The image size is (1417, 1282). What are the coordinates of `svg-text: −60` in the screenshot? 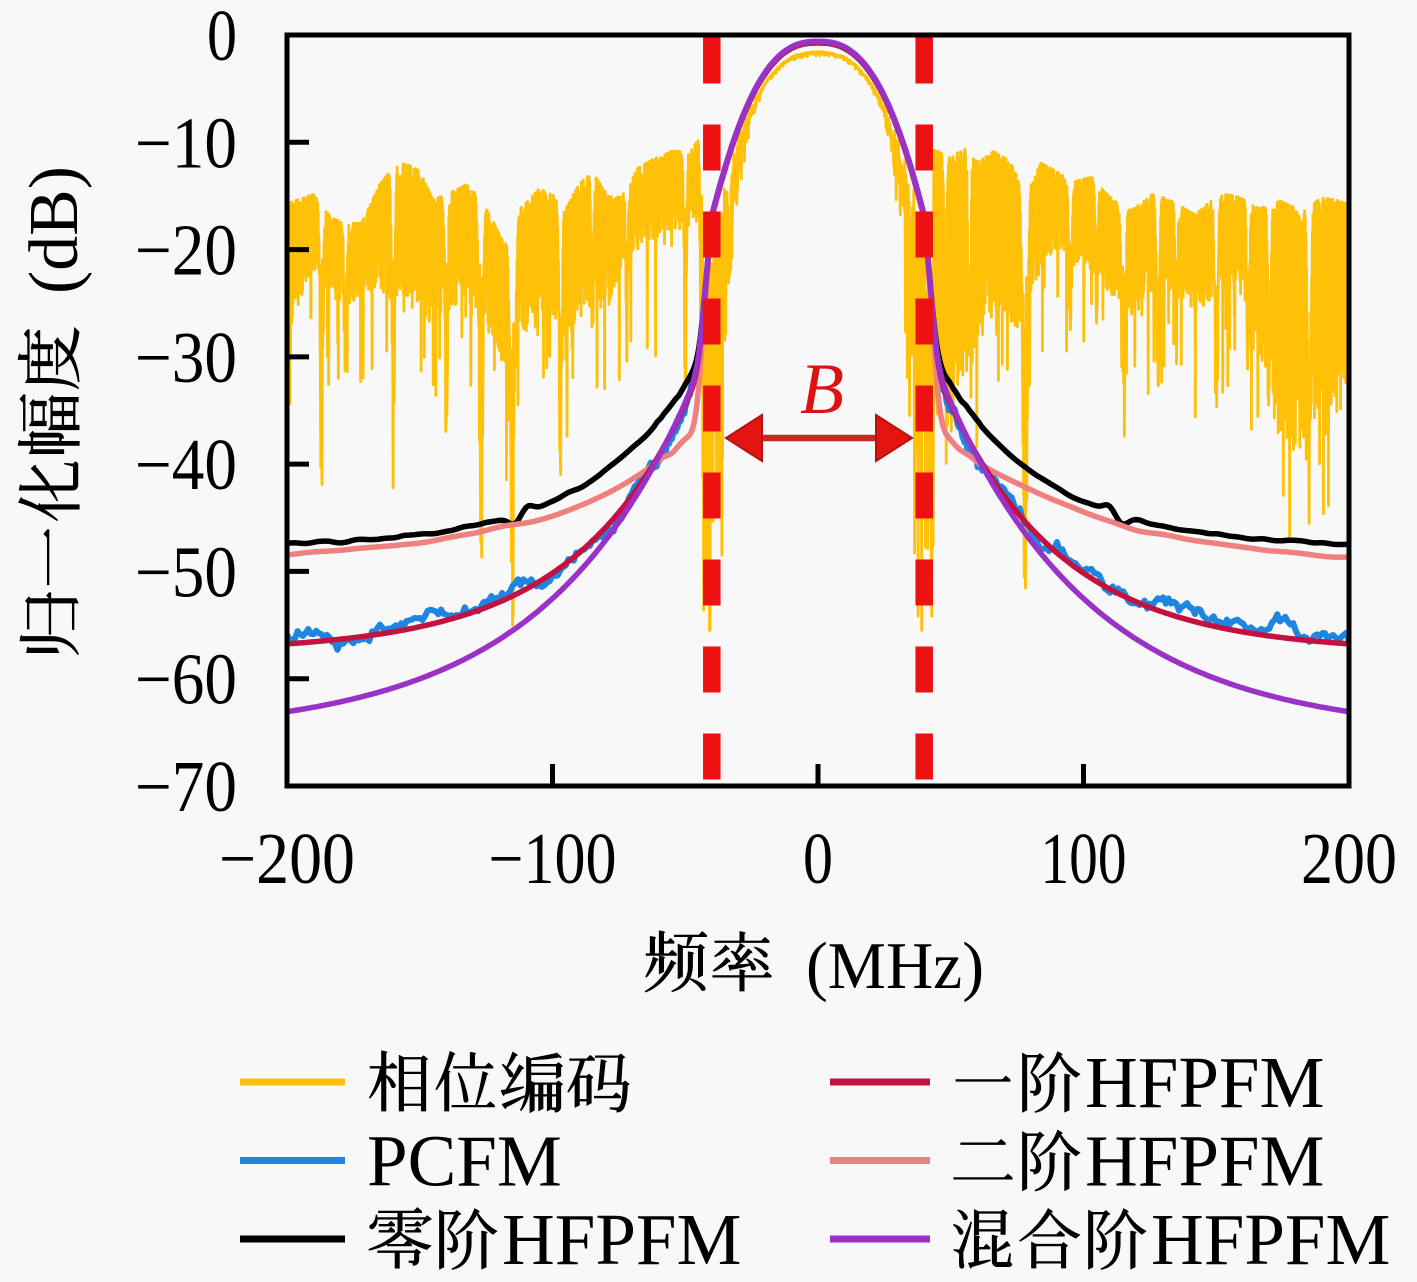 It's located at (186, 679).